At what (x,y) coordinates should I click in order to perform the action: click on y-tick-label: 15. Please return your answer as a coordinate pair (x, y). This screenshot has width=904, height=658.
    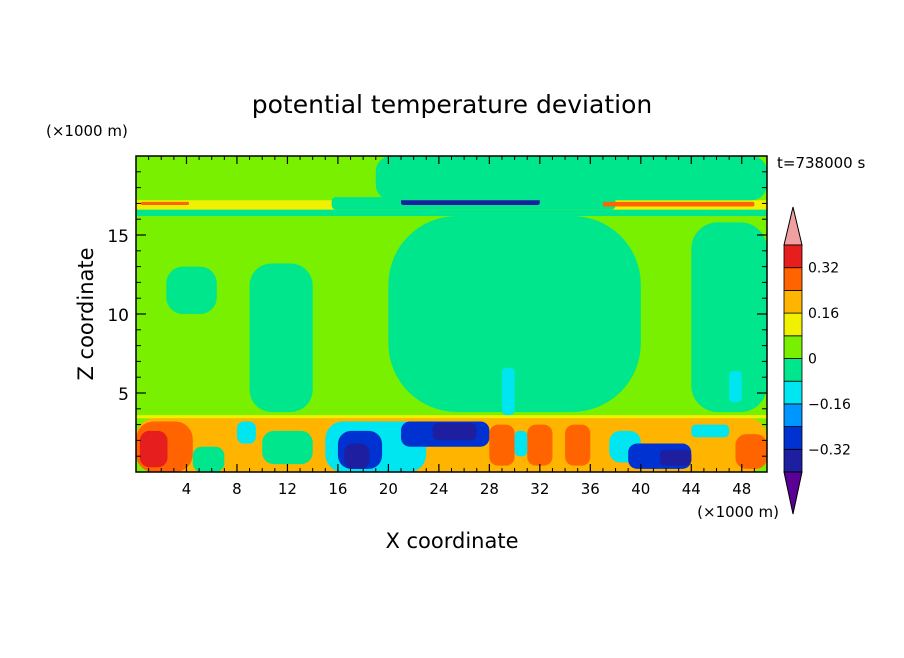
    Looking at the image, I should click on (118, 237).